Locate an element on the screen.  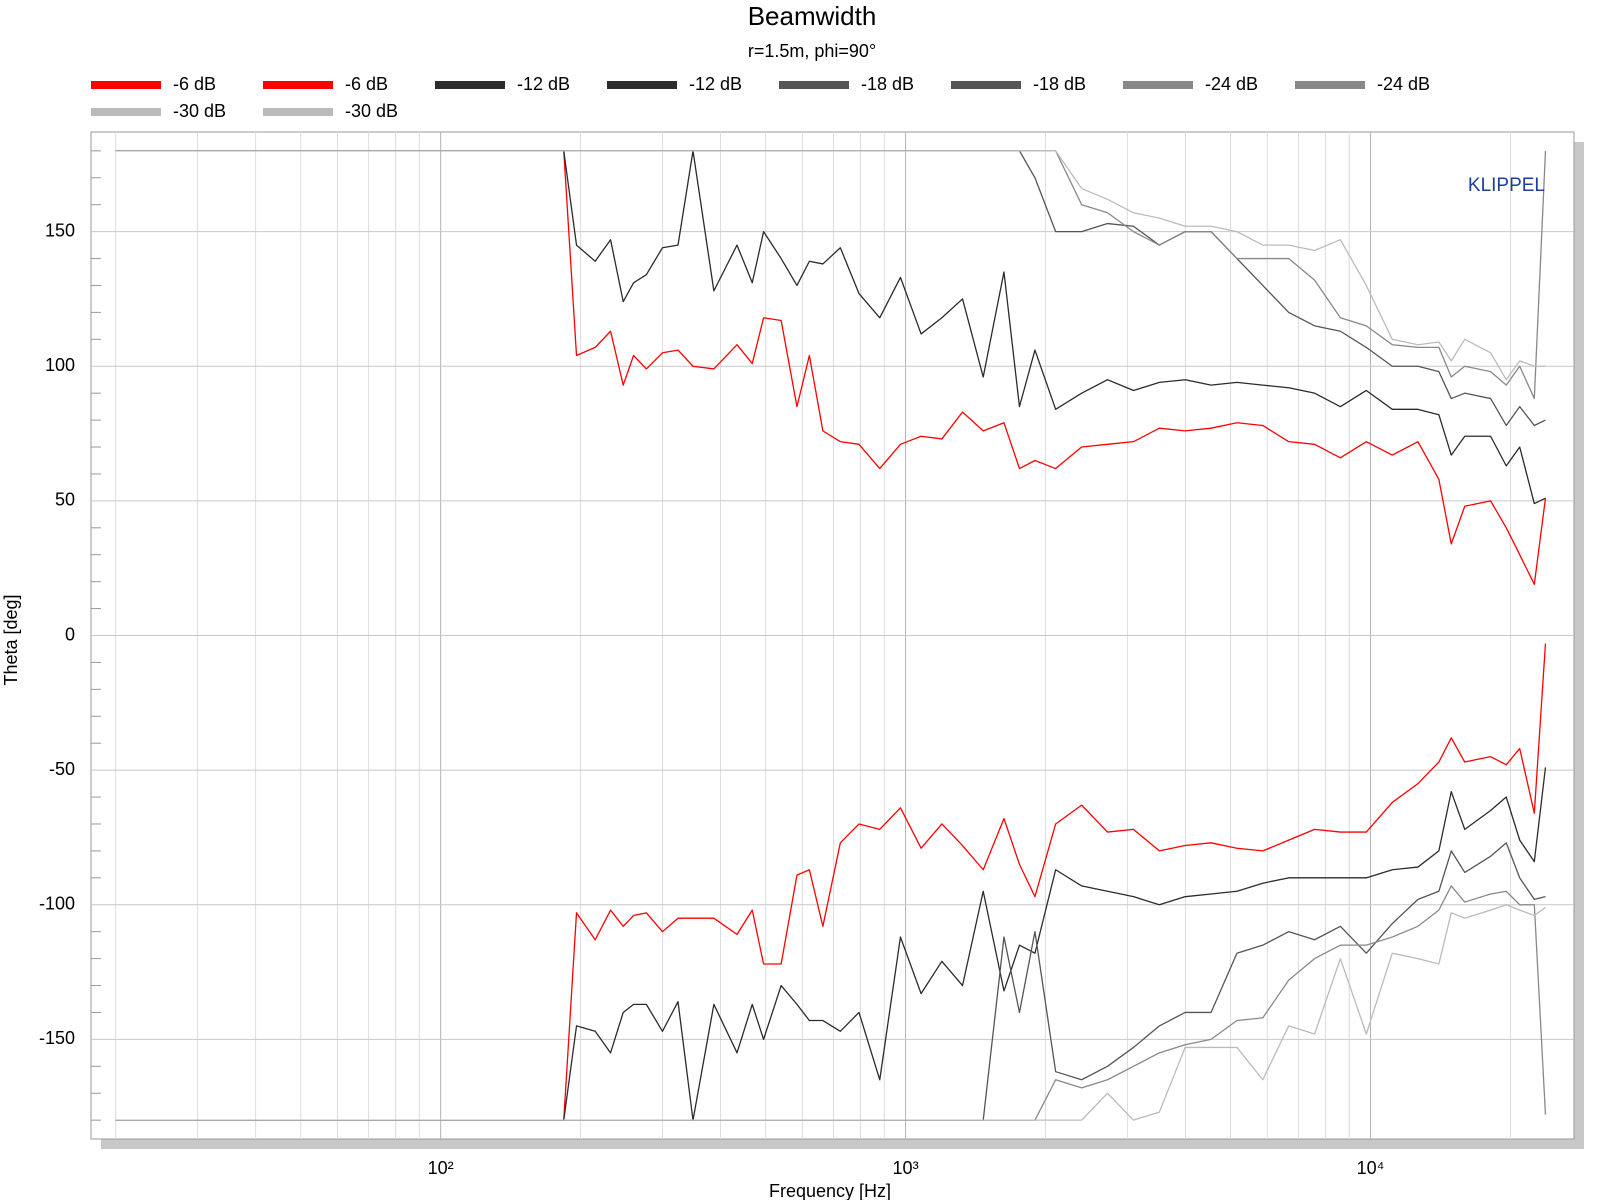
x-tick-label: 10³ is located at coordinates (906, 1168).